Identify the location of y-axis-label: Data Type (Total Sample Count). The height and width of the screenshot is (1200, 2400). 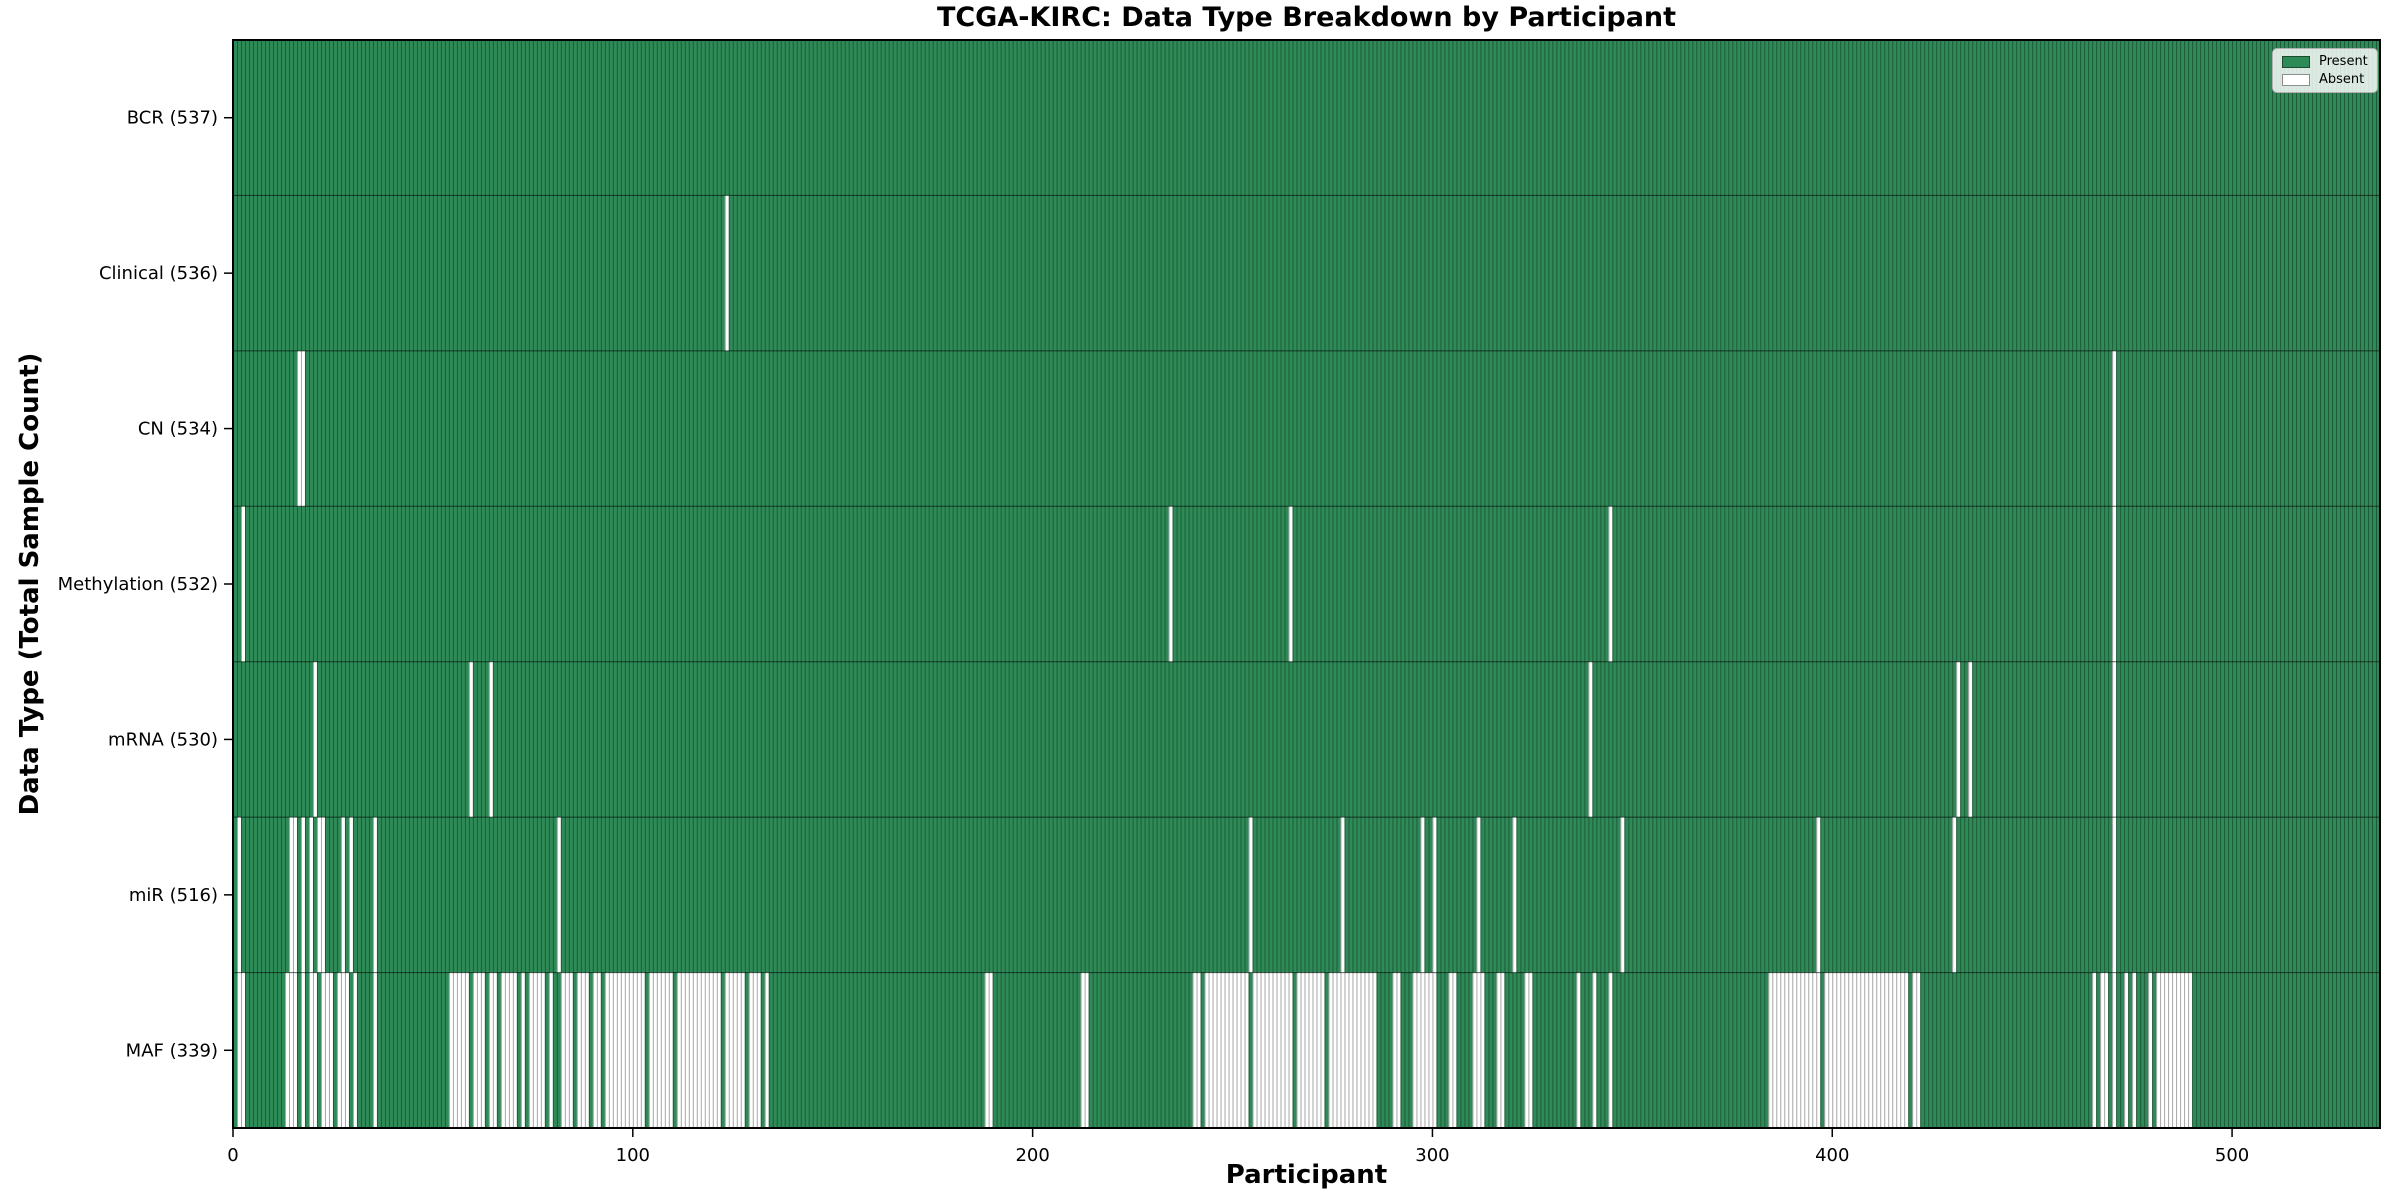
(30, 584).